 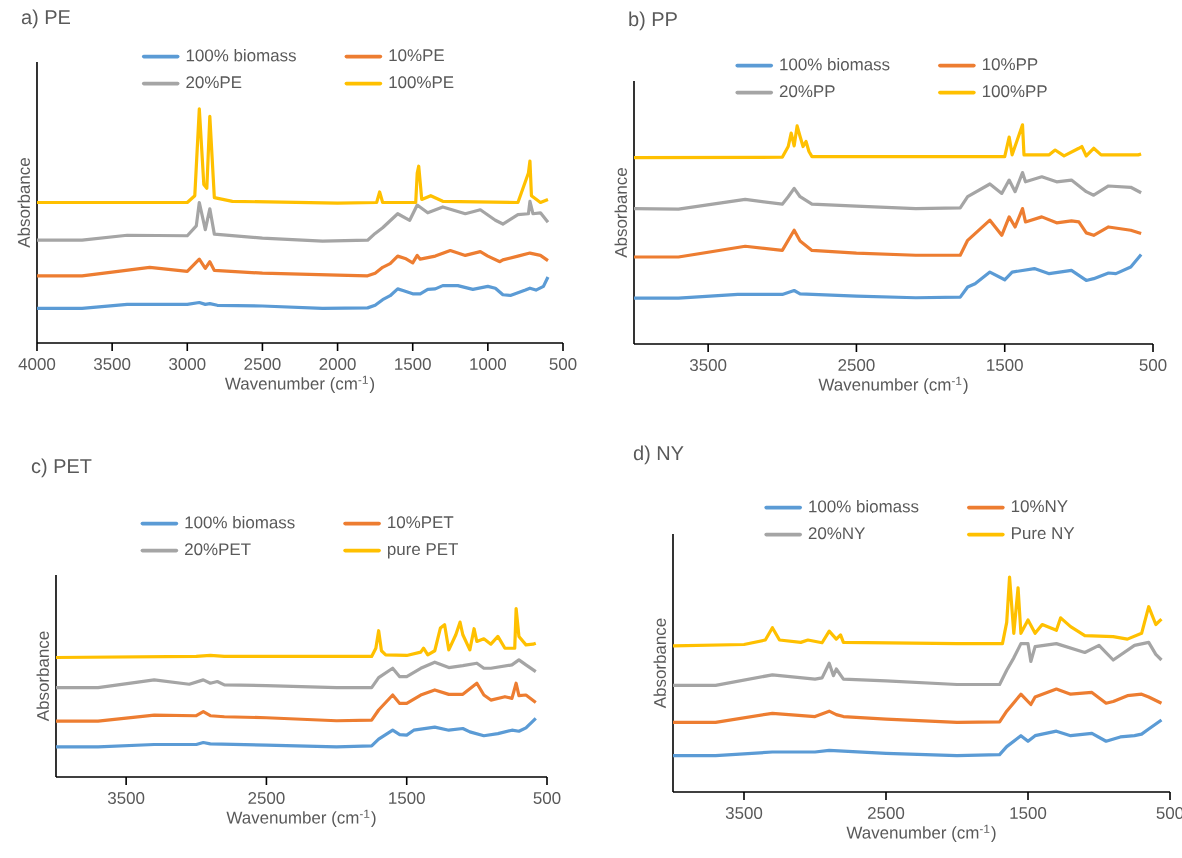 I want to click on chart-title: a) PE, so click(x=45, y=19).